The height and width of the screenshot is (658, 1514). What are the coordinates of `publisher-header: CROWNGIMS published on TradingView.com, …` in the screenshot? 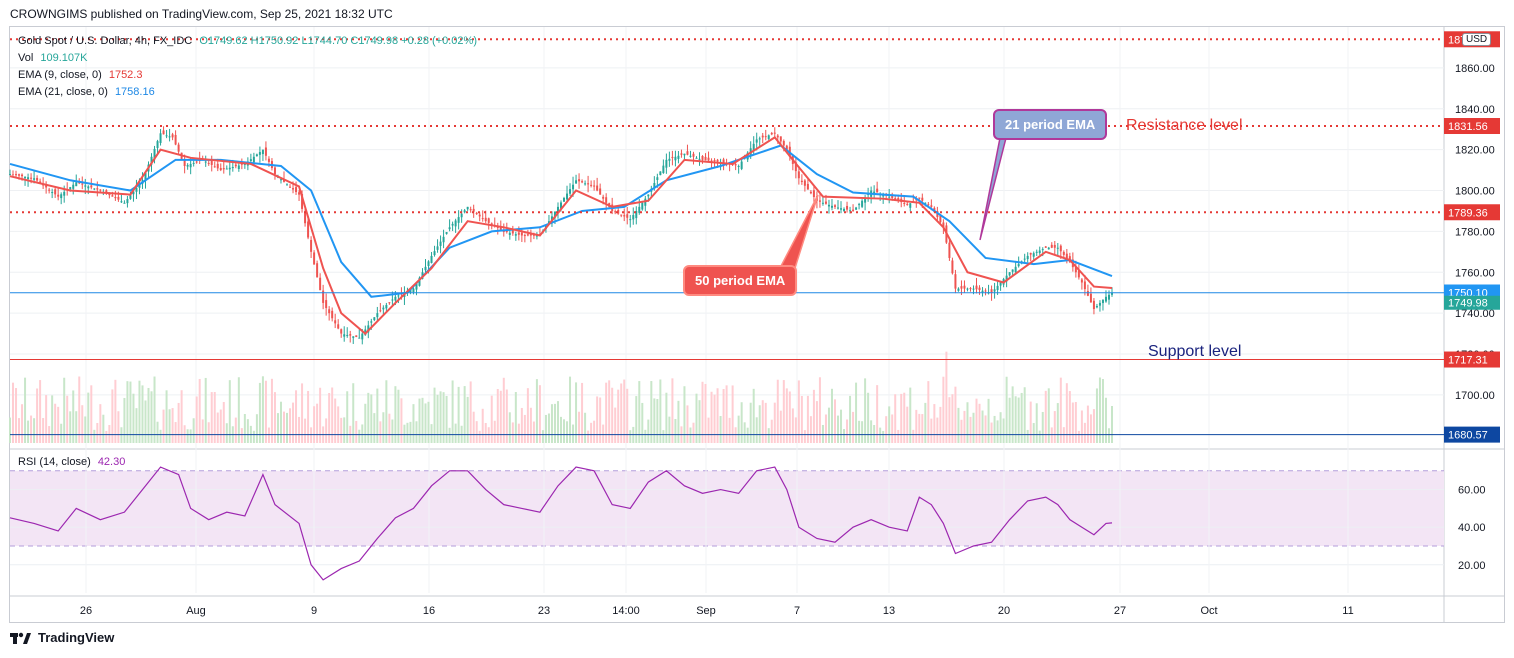 It's located at (201, 14).